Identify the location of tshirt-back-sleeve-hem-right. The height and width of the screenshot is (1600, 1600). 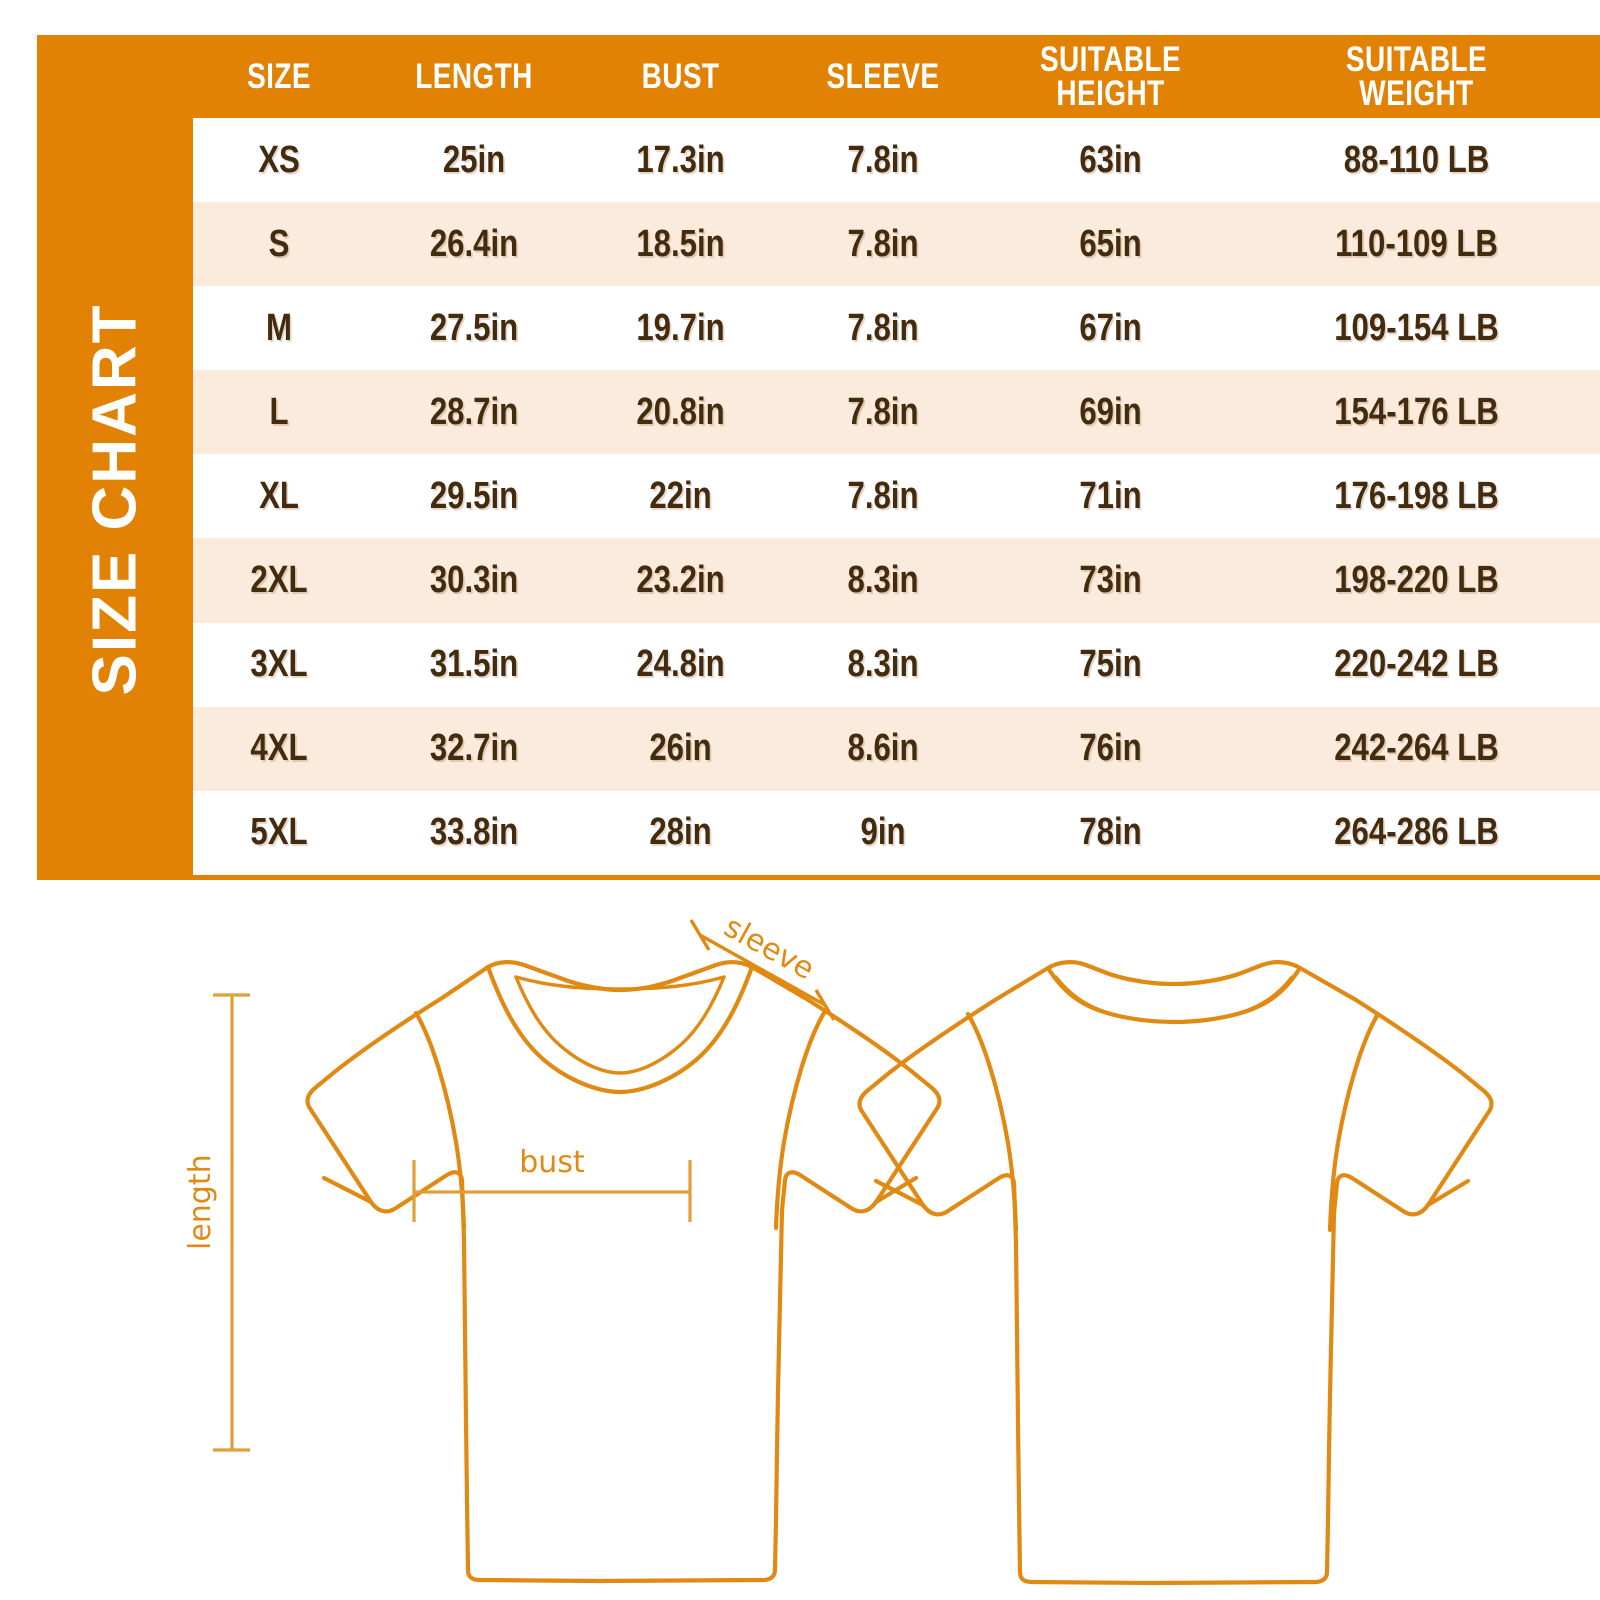
(1448, 1193).